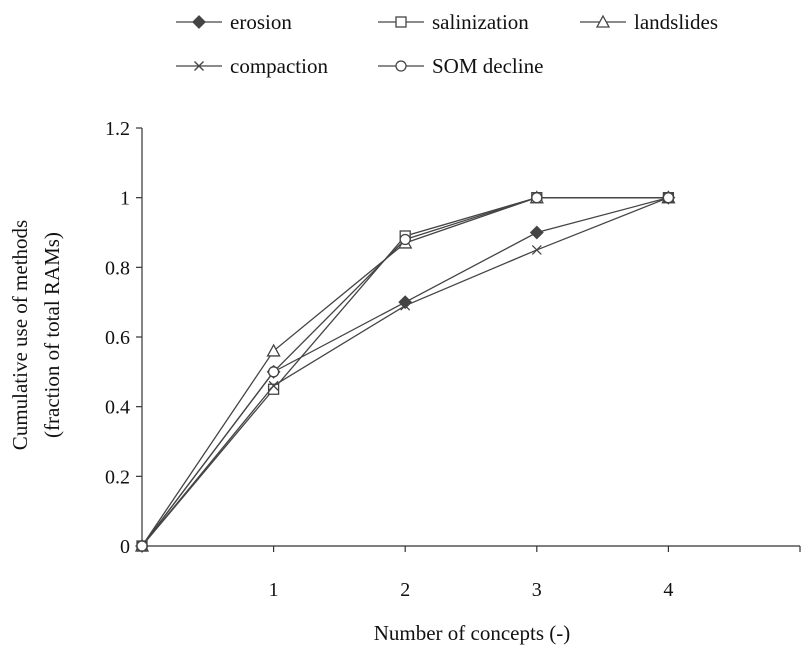 This screenshot has width=802, height=653. What do you see at coordinates (117, 408) in the screenshot?
I see `y-tick-label: 0.4` at bounding box center [117, 408].